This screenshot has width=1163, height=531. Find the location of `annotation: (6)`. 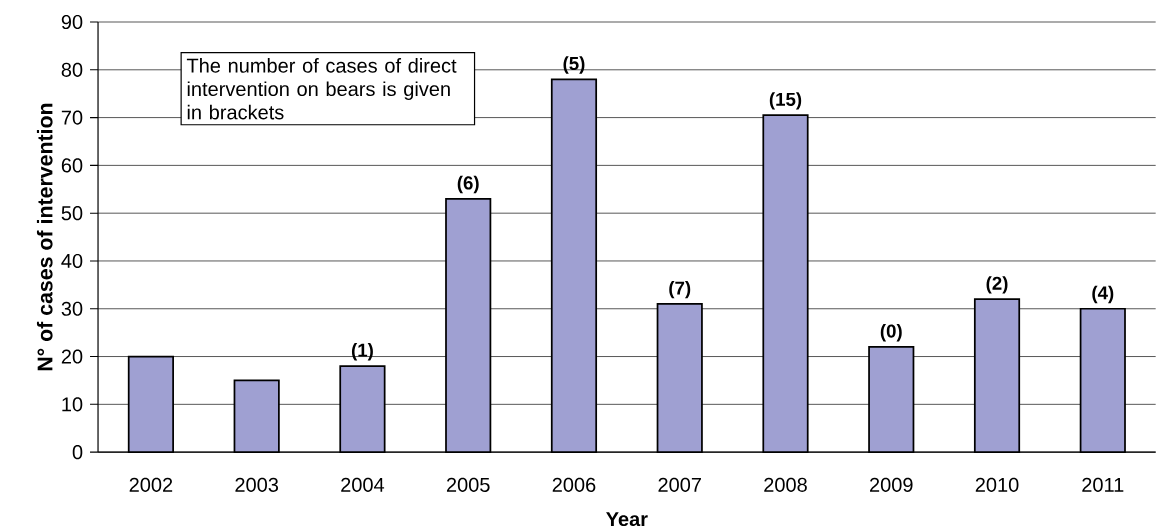

annotation: (6) is located at coordinates (468, 184).